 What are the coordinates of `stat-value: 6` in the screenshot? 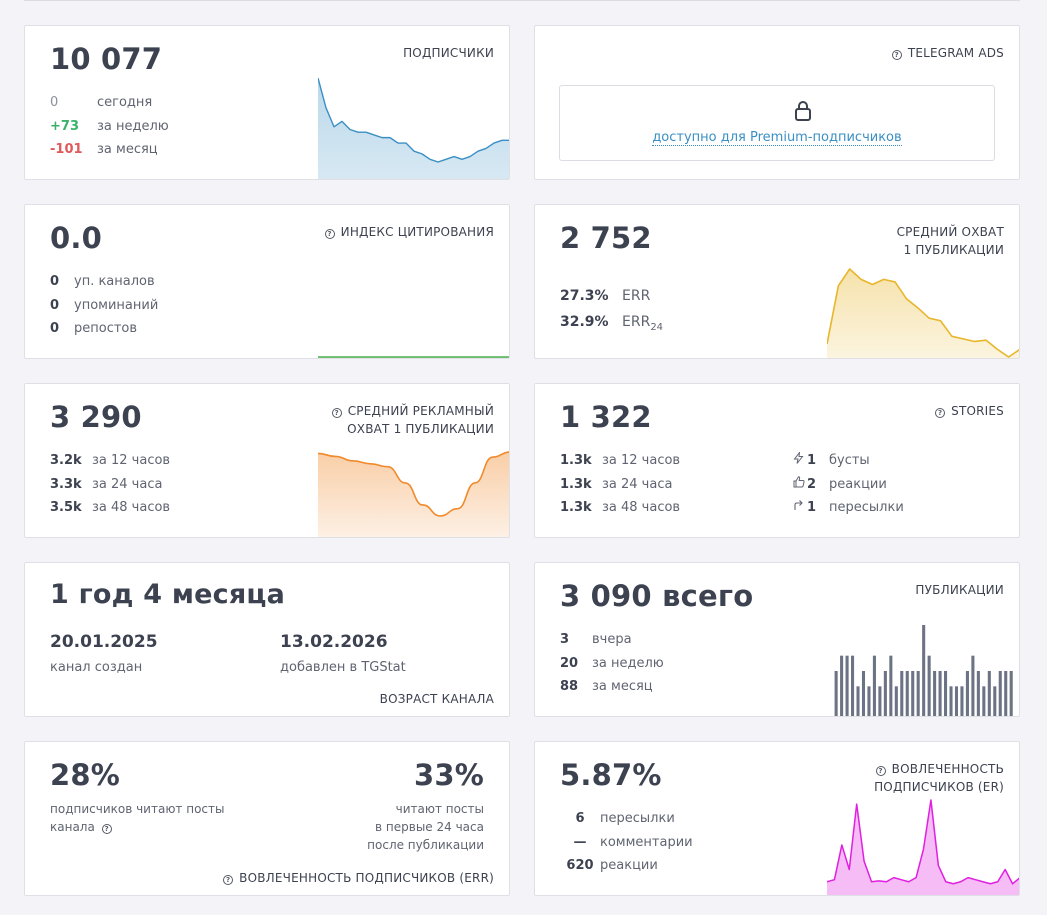 It's located at (580, 818).